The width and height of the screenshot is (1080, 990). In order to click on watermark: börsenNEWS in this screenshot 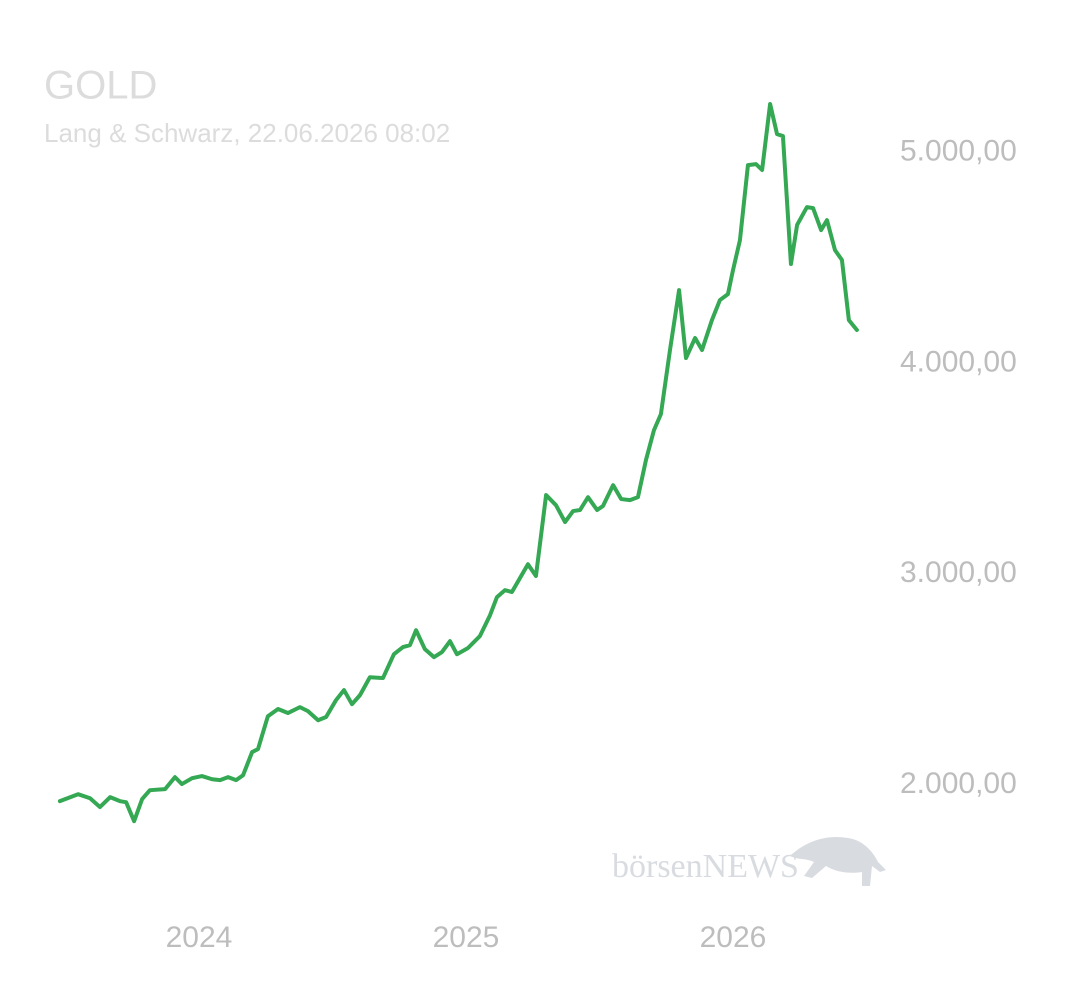, I will do `click(705, 866)`.